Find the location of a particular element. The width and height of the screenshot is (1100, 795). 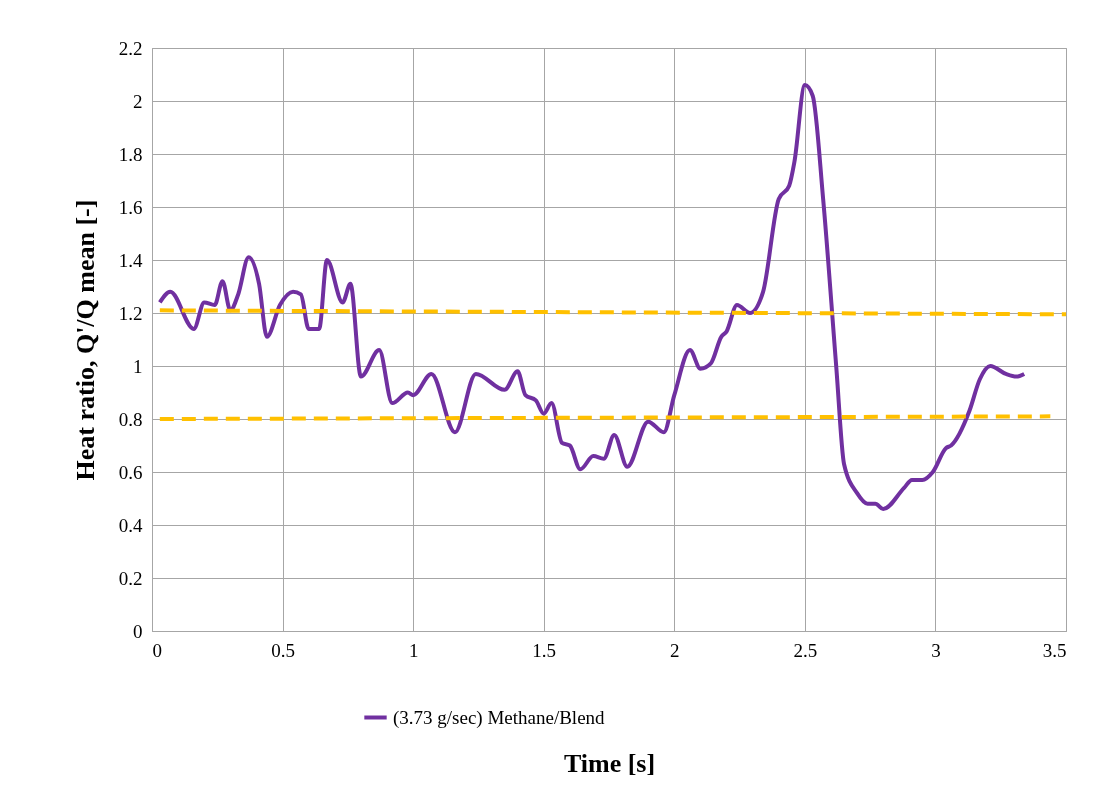

y-tick-label: 1 is located at coordinates (138, 366).